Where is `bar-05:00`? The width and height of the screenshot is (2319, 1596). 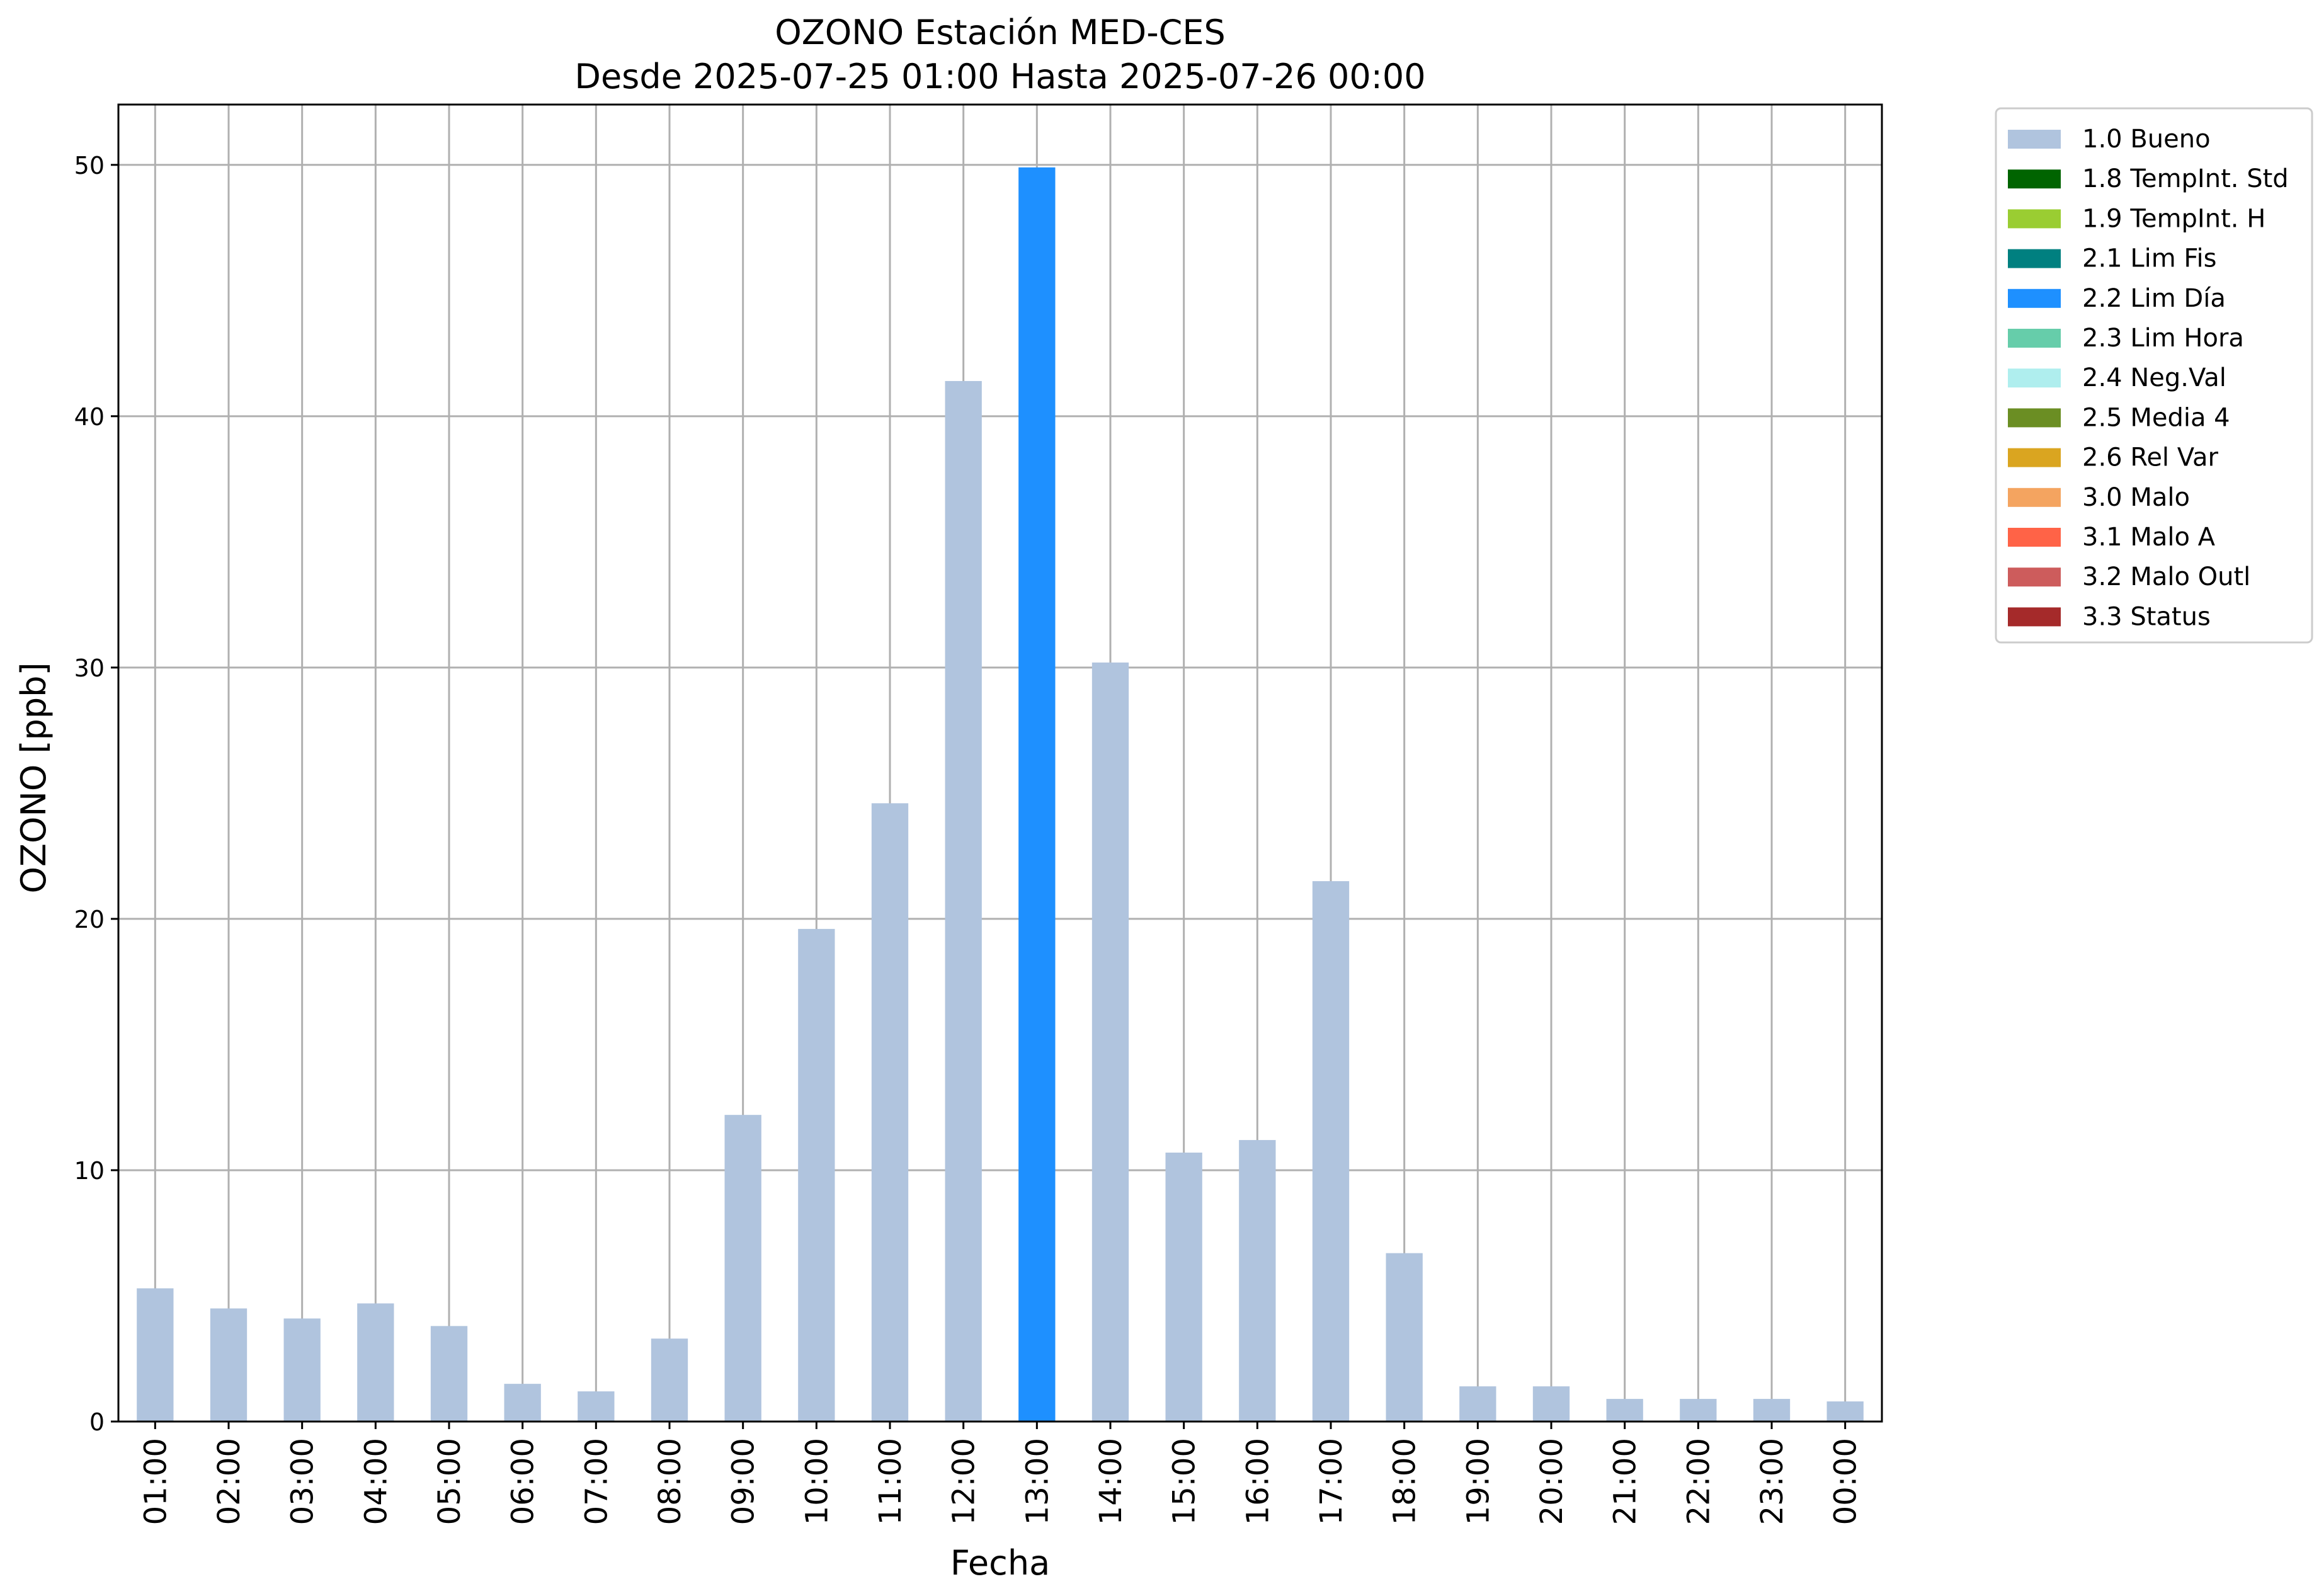
bar-05:00 is located at coordinates (449, 1374).